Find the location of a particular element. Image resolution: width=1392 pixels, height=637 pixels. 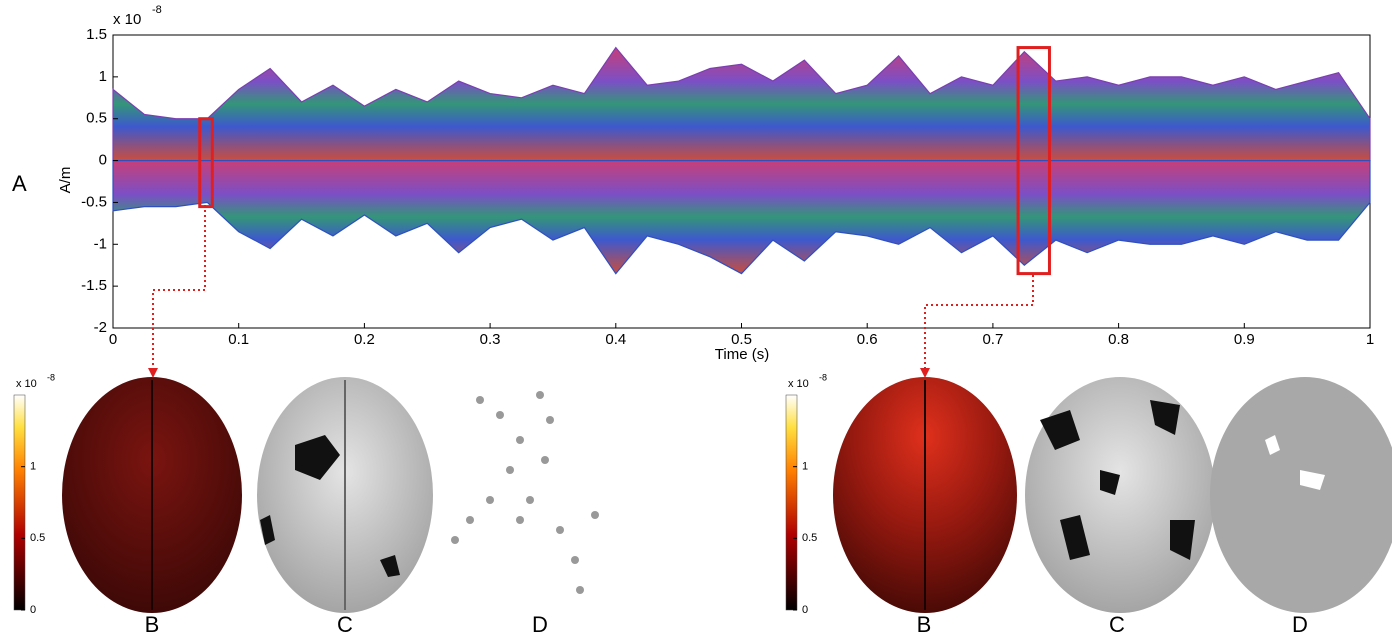

panel-label: A is located at coordinates (19, 183).